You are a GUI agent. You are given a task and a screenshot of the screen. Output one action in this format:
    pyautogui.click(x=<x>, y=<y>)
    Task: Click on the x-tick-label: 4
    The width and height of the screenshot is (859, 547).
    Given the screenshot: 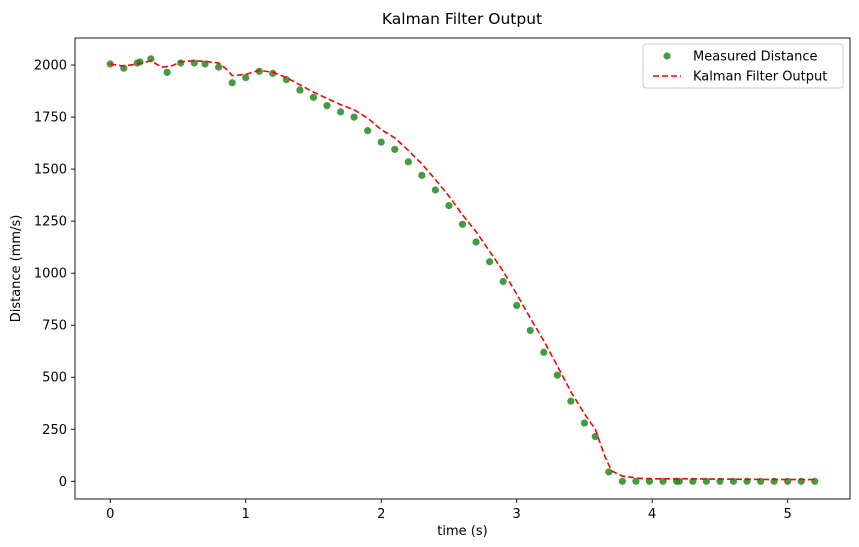 What is the action you would take?
    pyautogui.click(x=652, y=514)
    